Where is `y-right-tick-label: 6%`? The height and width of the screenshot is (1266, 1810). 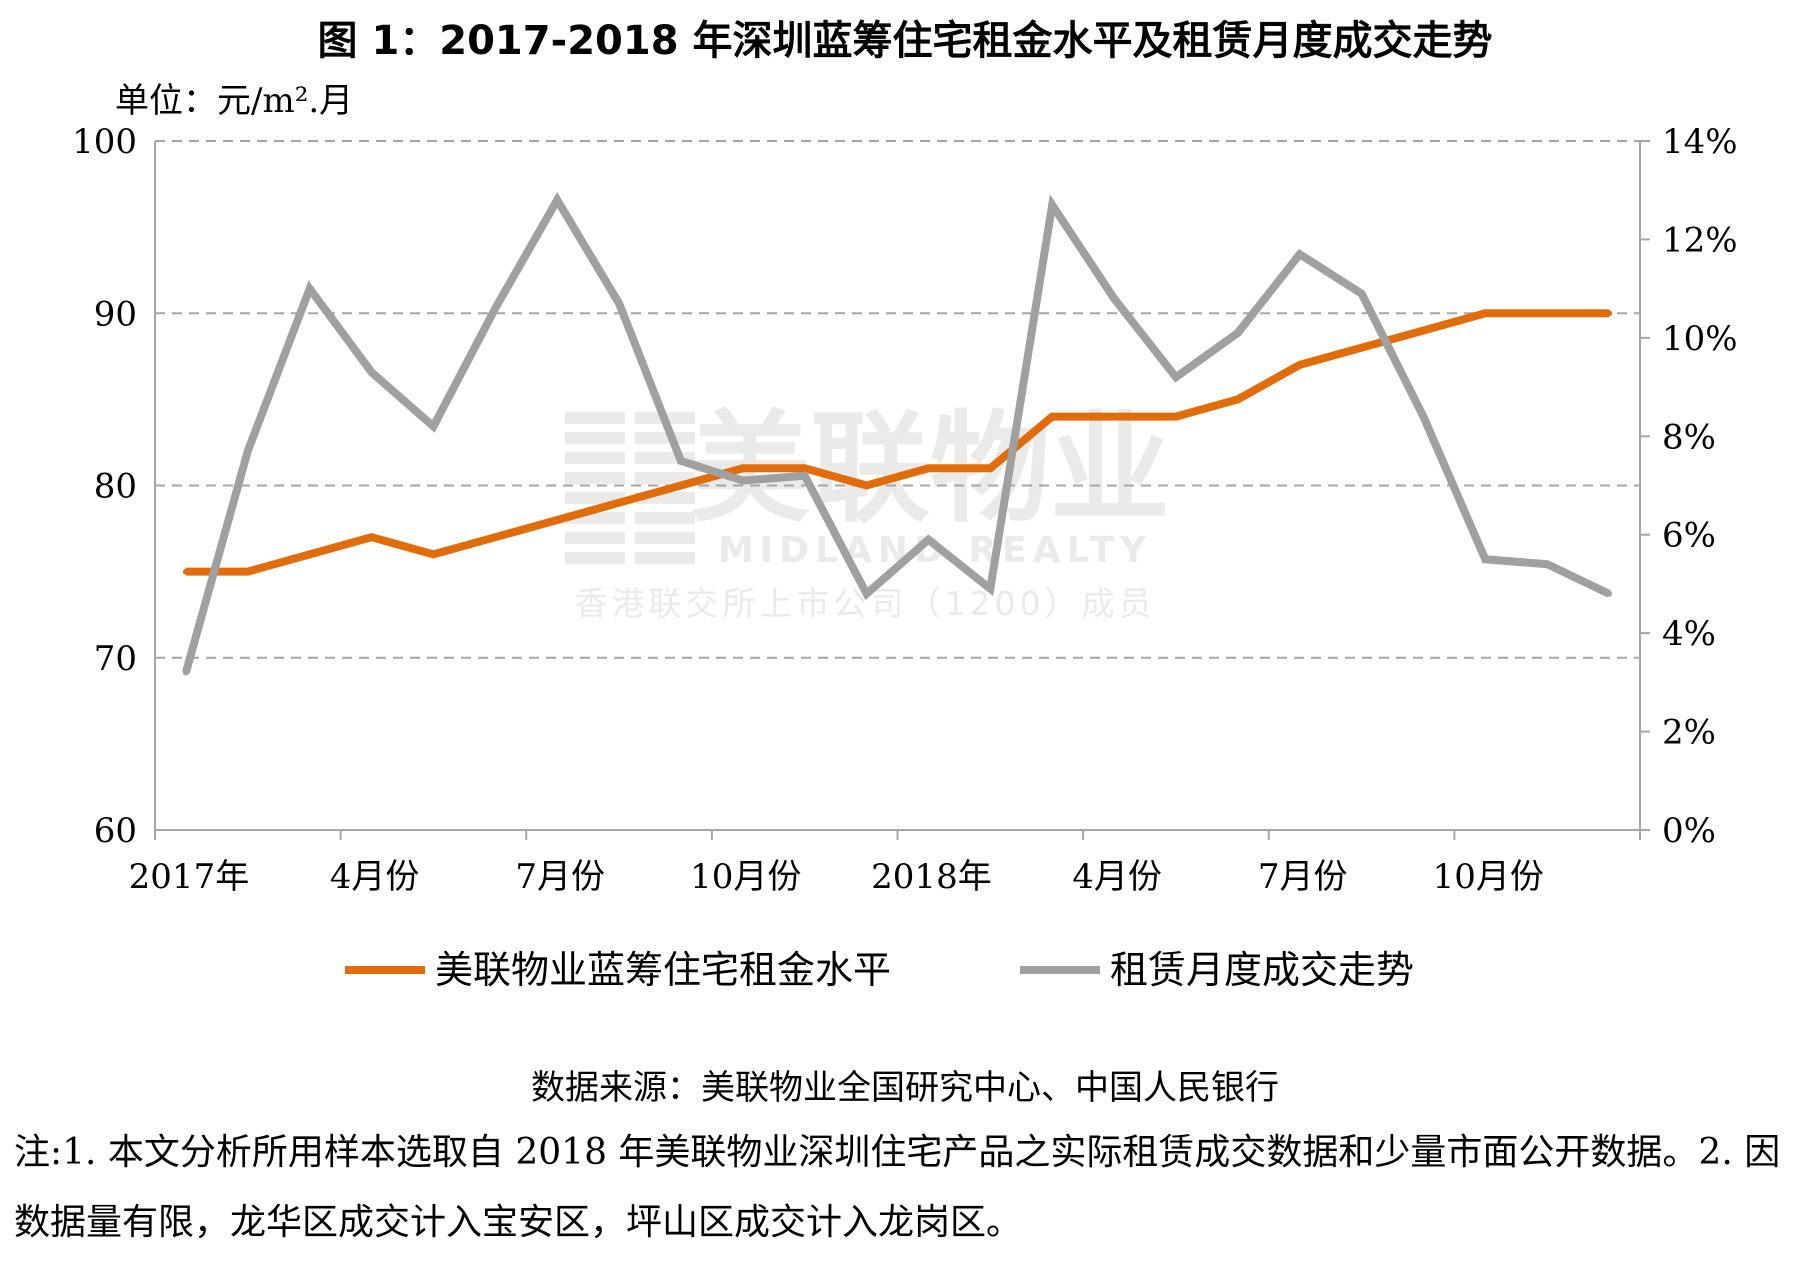
y-right-tick-label: 6% is located at coordinates (1689, 536).